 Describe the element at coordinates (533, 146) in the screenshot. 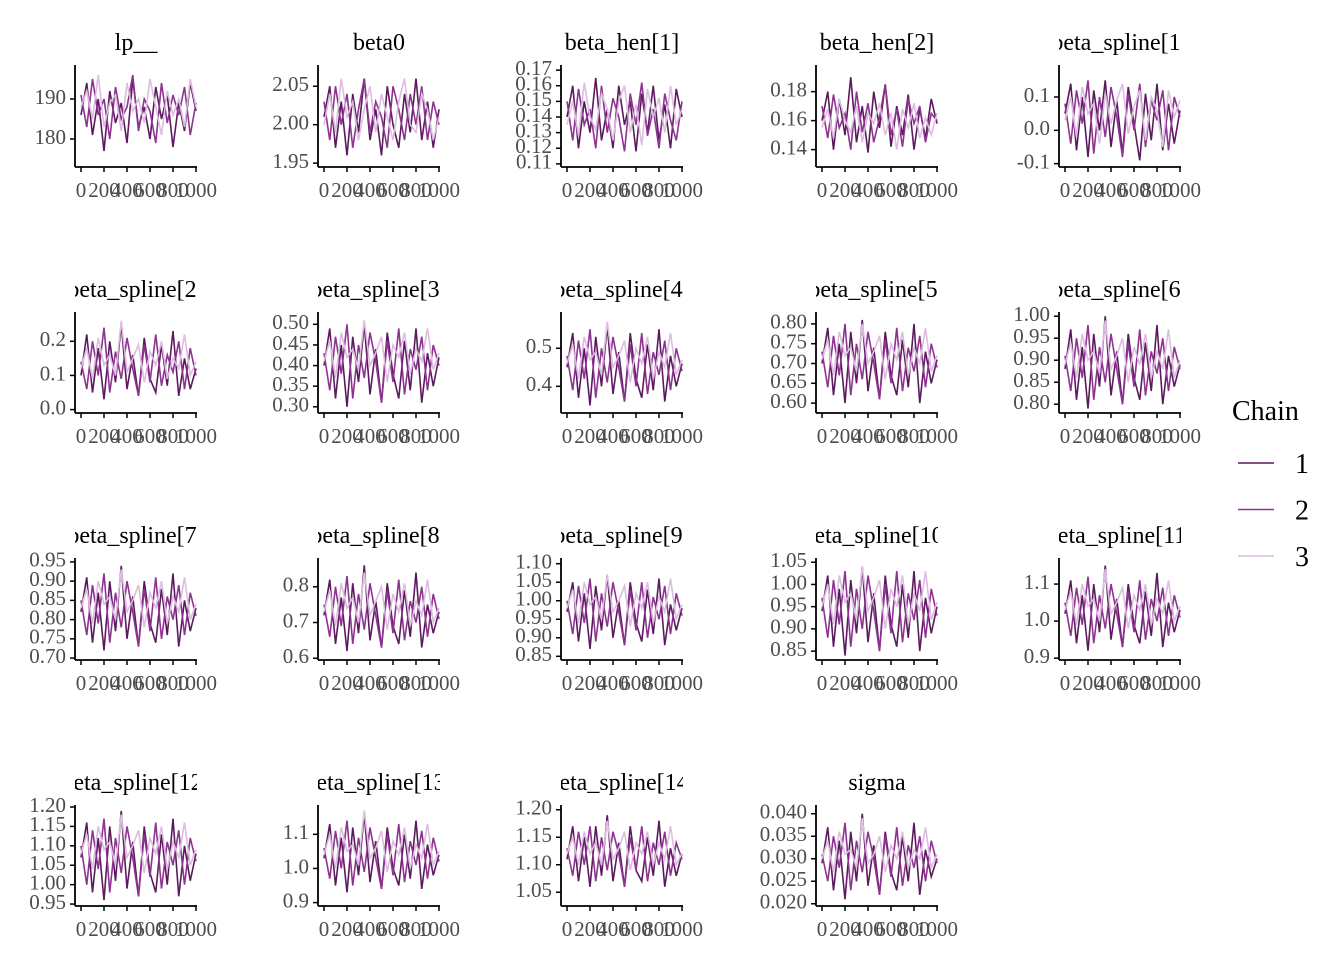

I see `y-tick-label: 0.12` at that location.